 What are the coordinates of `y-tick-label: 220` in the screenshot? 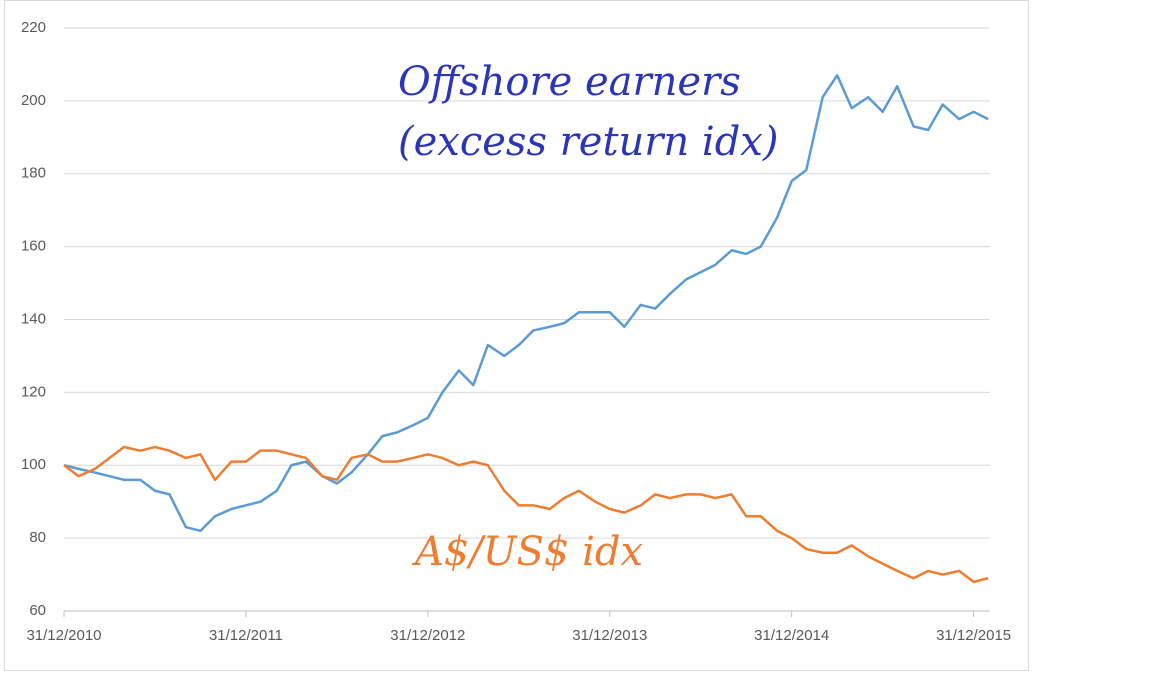 It's located at (33, 27).